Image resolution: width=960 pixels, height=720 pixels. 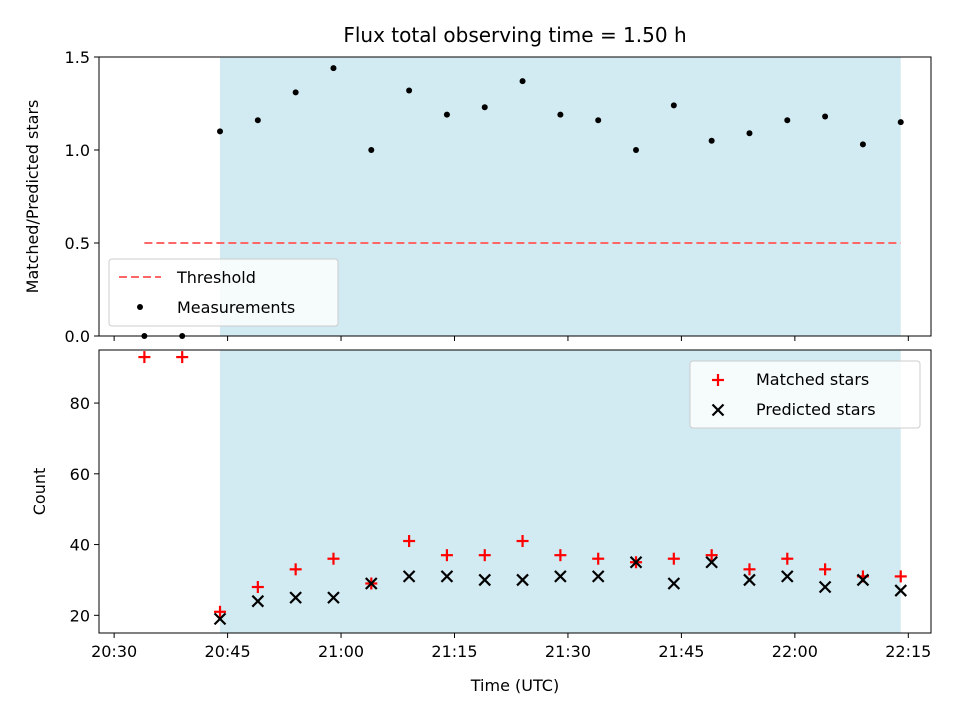 What do you see at coordinates (681, 651) in the screenshot?
I see `x-tick-label: 21:45` at bounding box center [681, 651].